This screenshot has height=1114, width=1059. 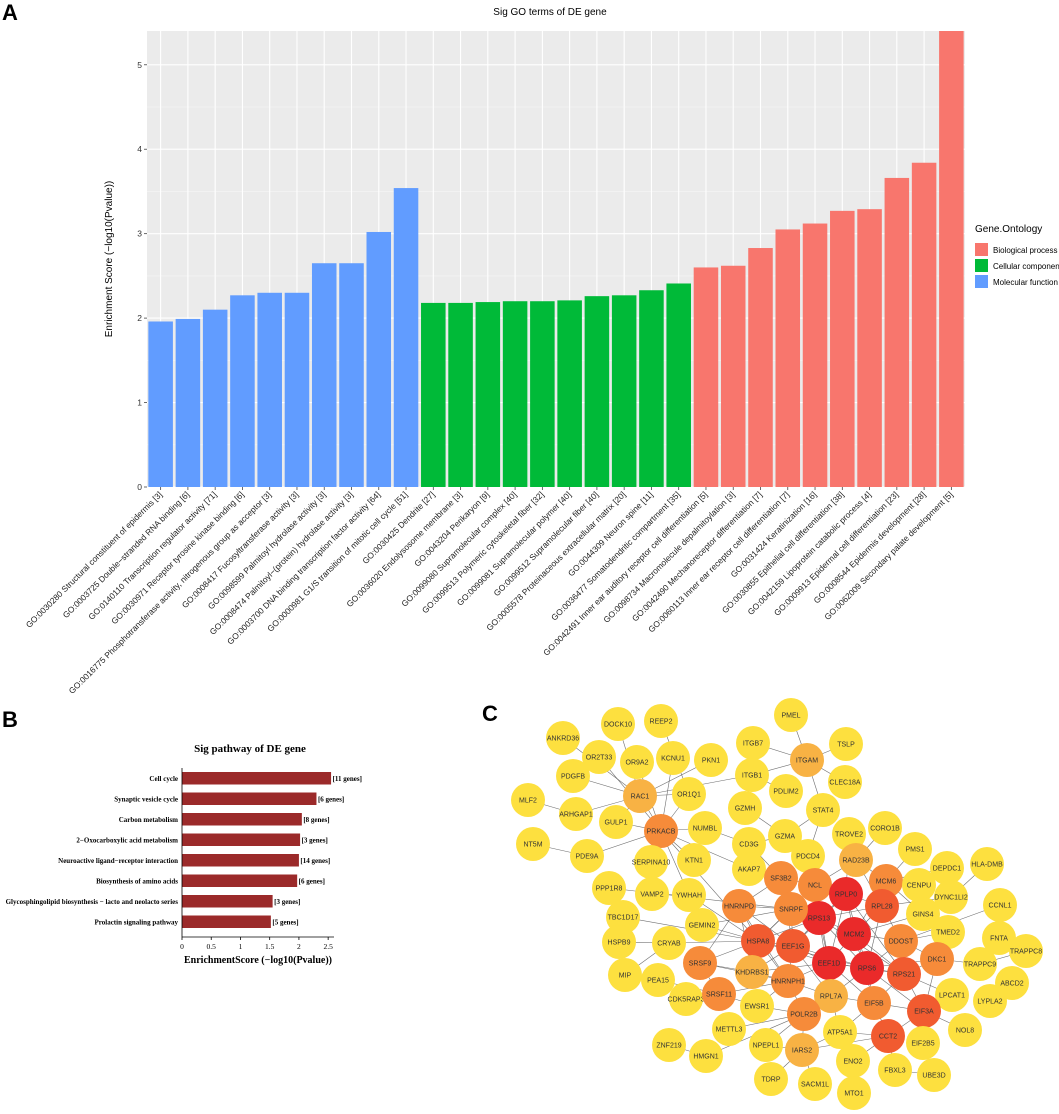 I want to click on network-node: FBXL3, so click(x=895, y=1070).